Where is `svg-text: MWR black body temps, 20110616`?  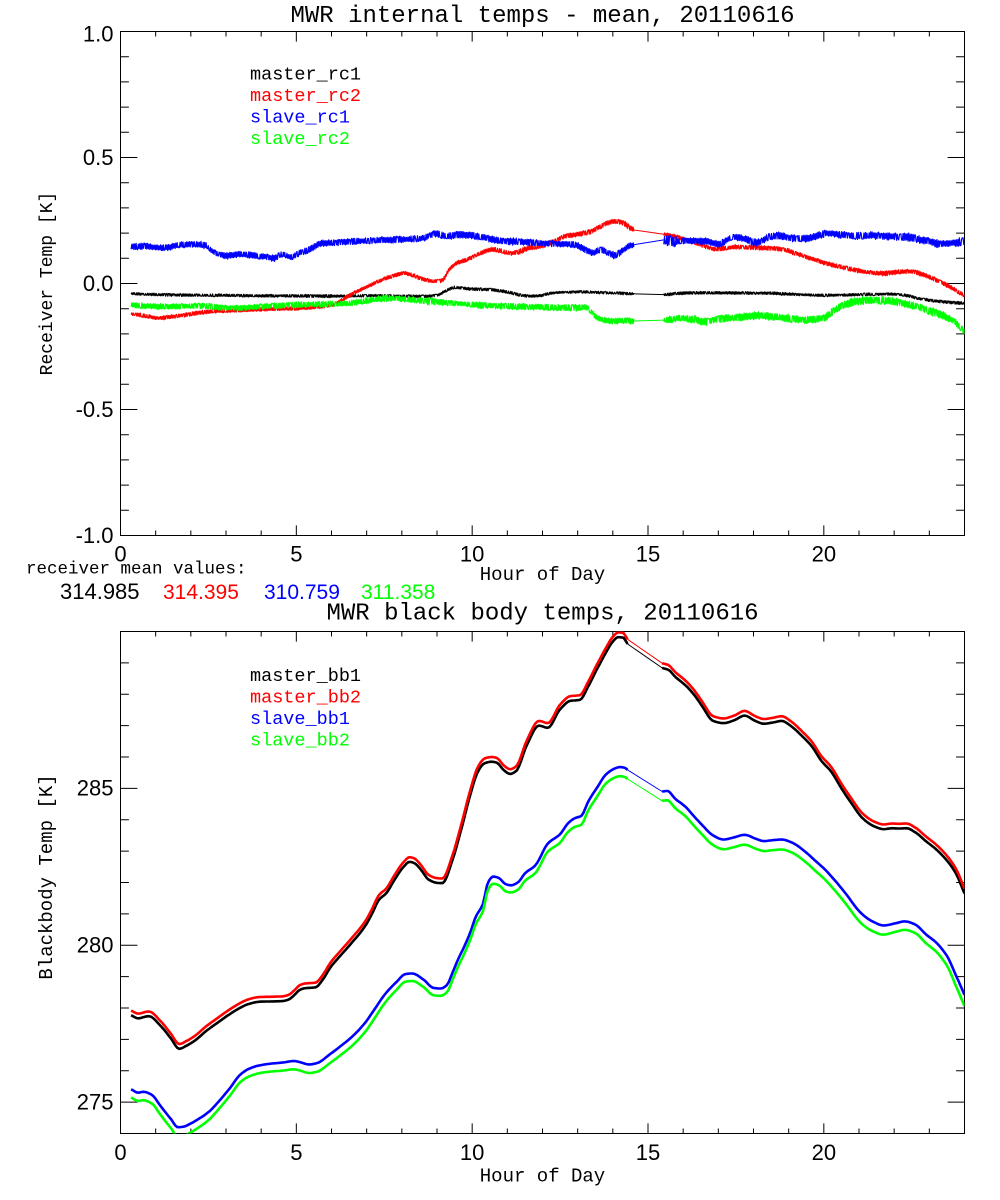 svg-text: MWR black body temps, 20110616 is located at coordinates (542, 614).